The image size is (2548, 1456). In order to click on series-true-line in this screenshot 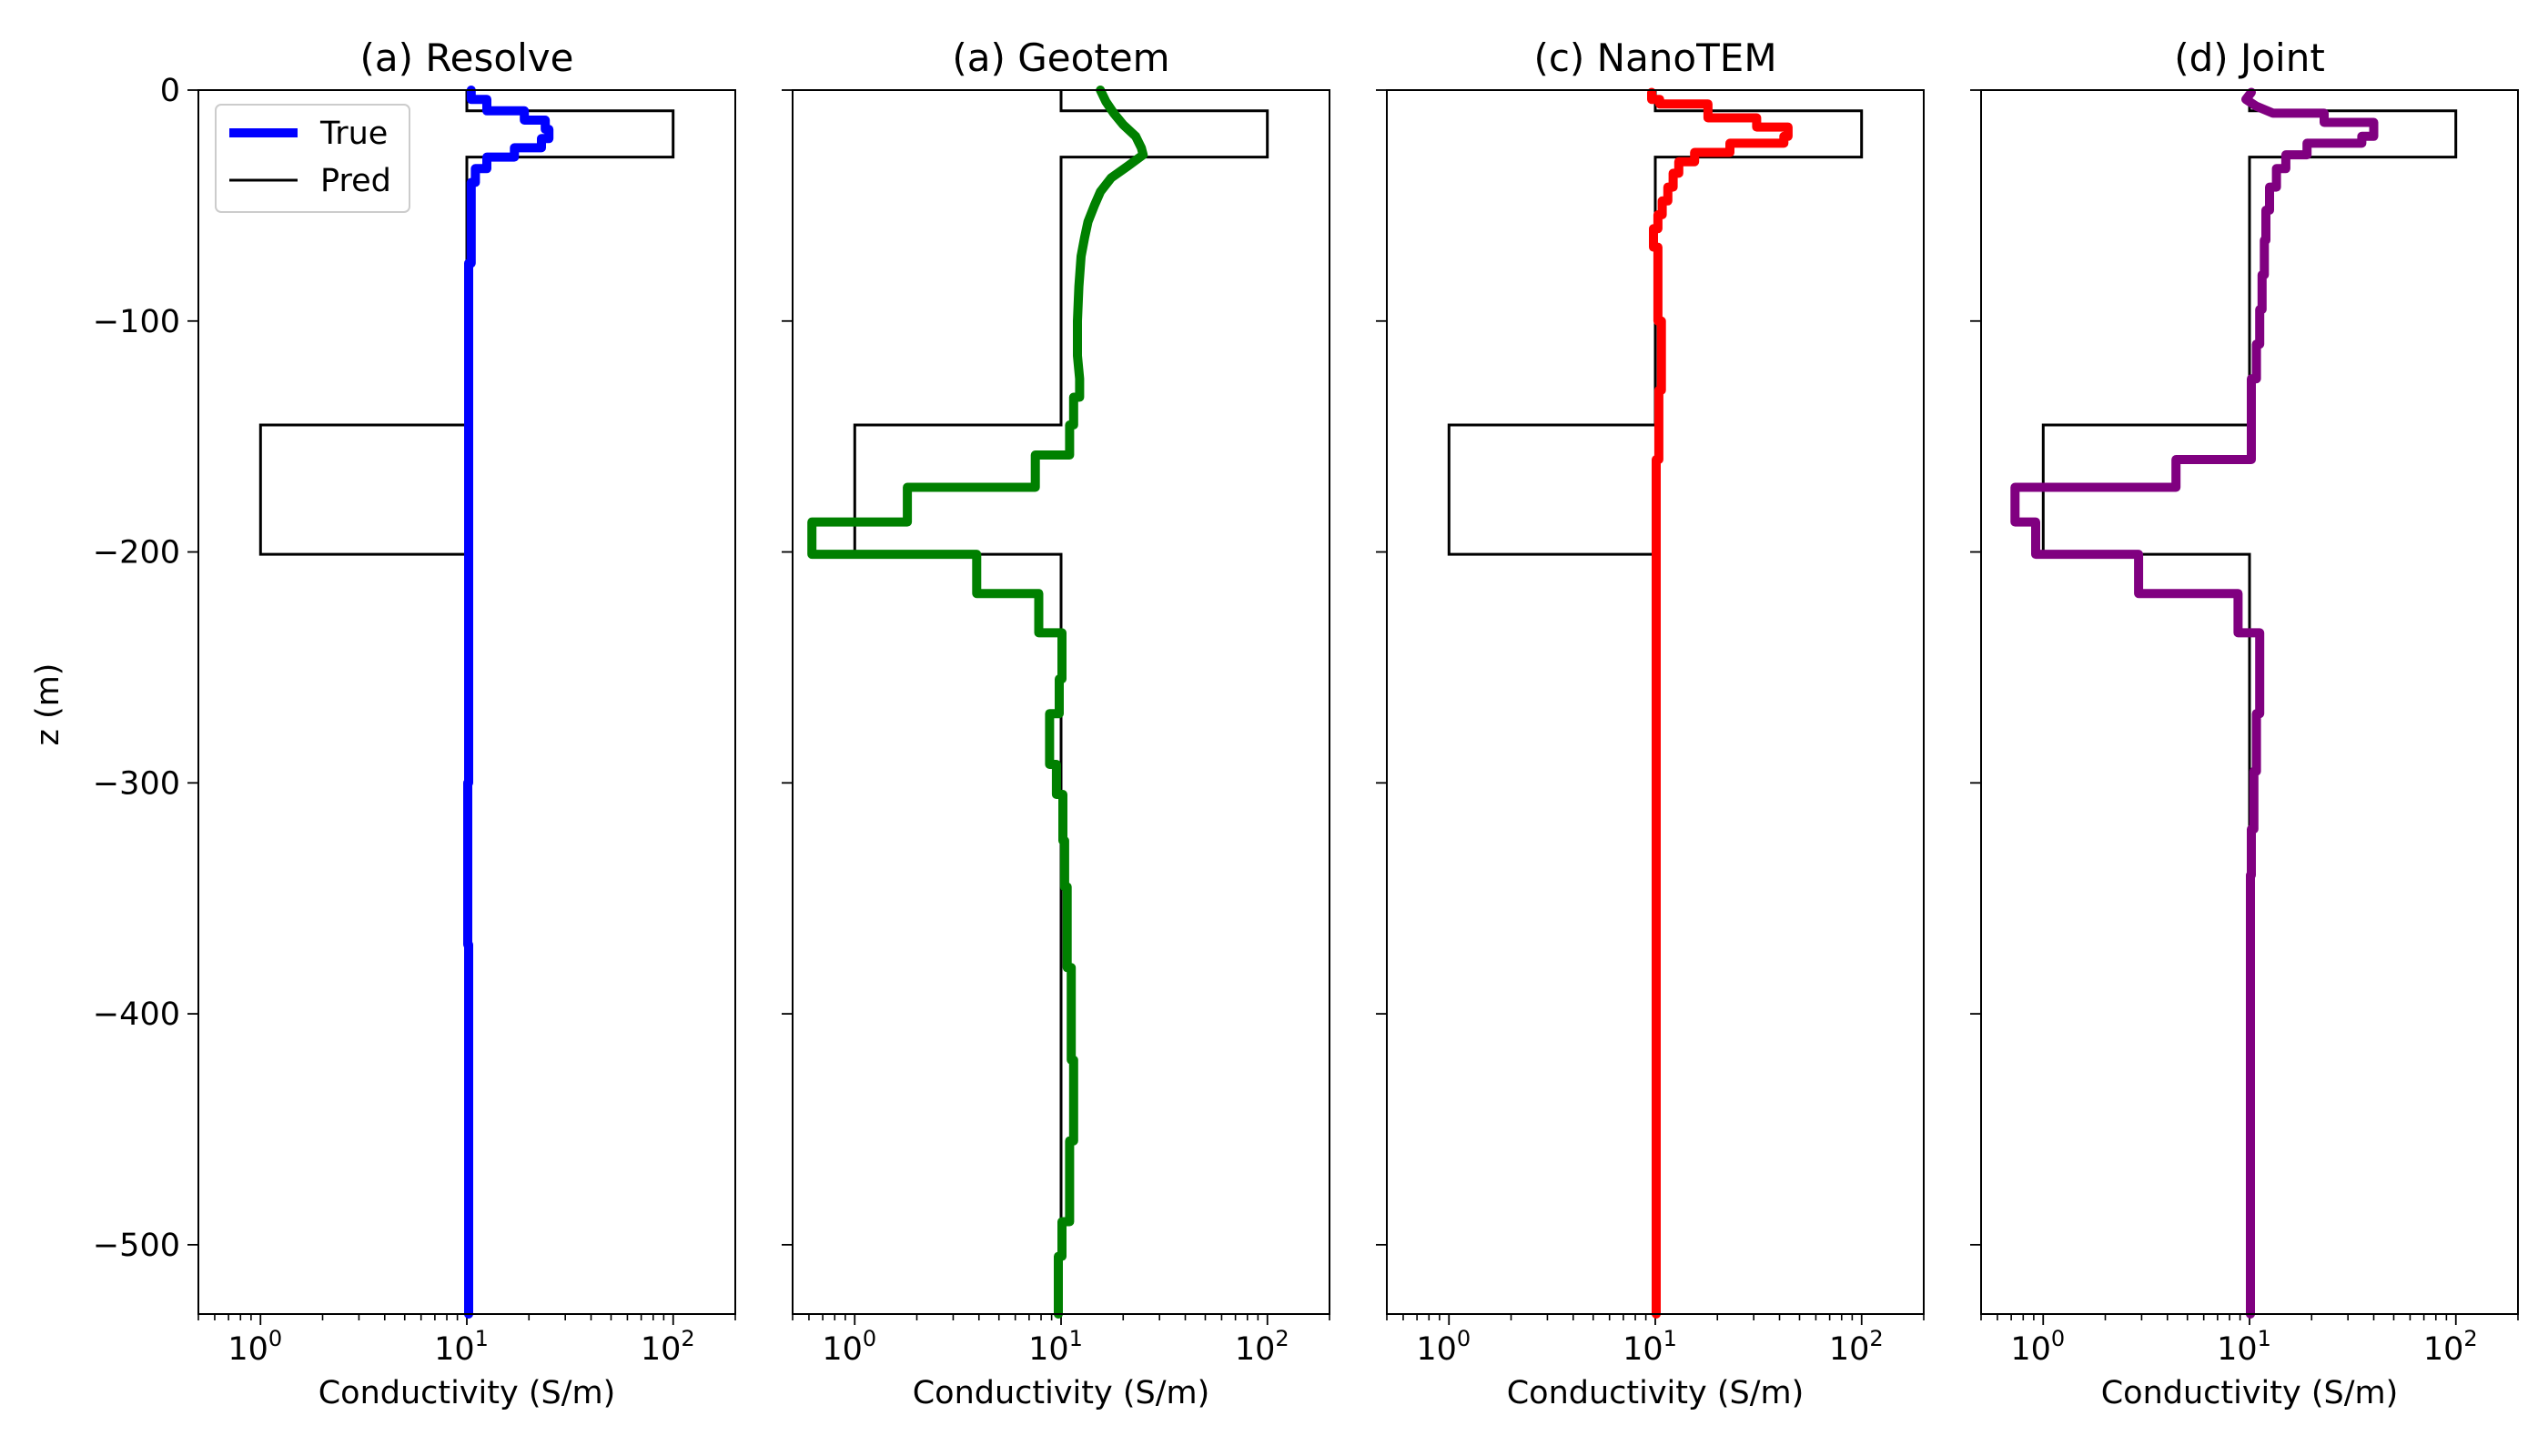, I will do `click(2250, 702)`.